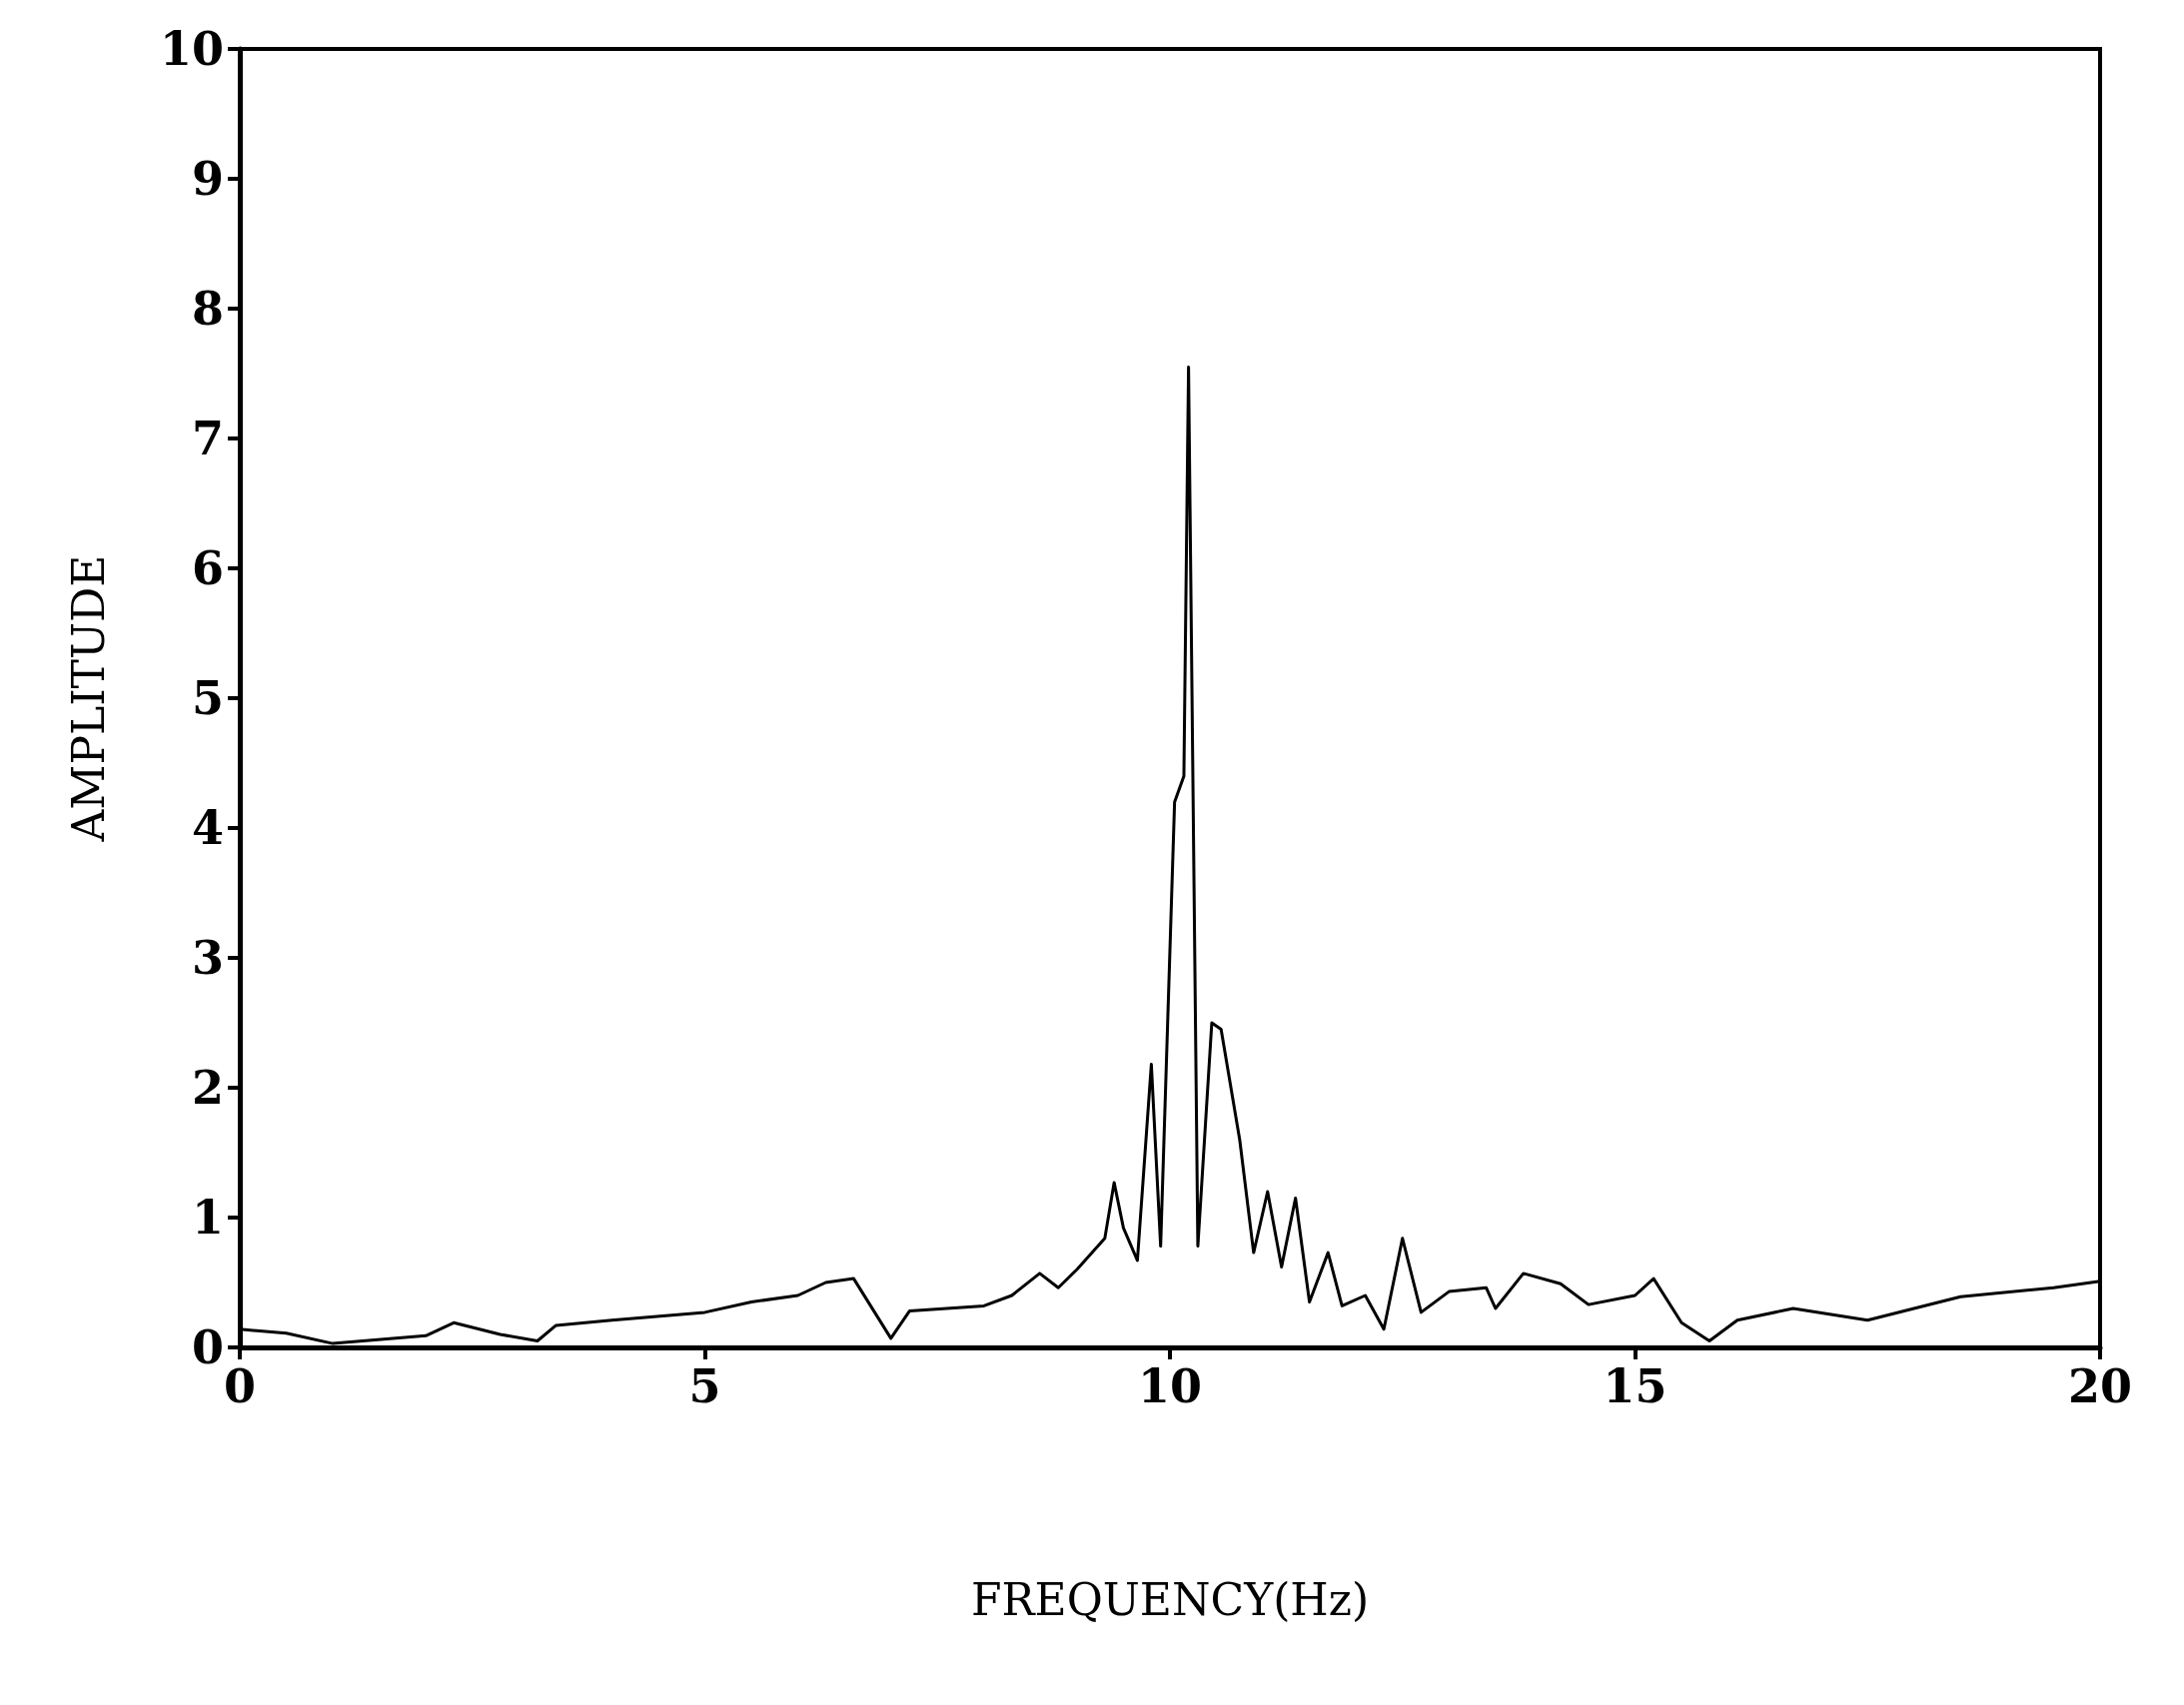 The image size is (2184, 1705). What do you see at coordinates (207, 179) in the screenshot?
I see `y-tick-label: 9` at bounding box center [207, 179].